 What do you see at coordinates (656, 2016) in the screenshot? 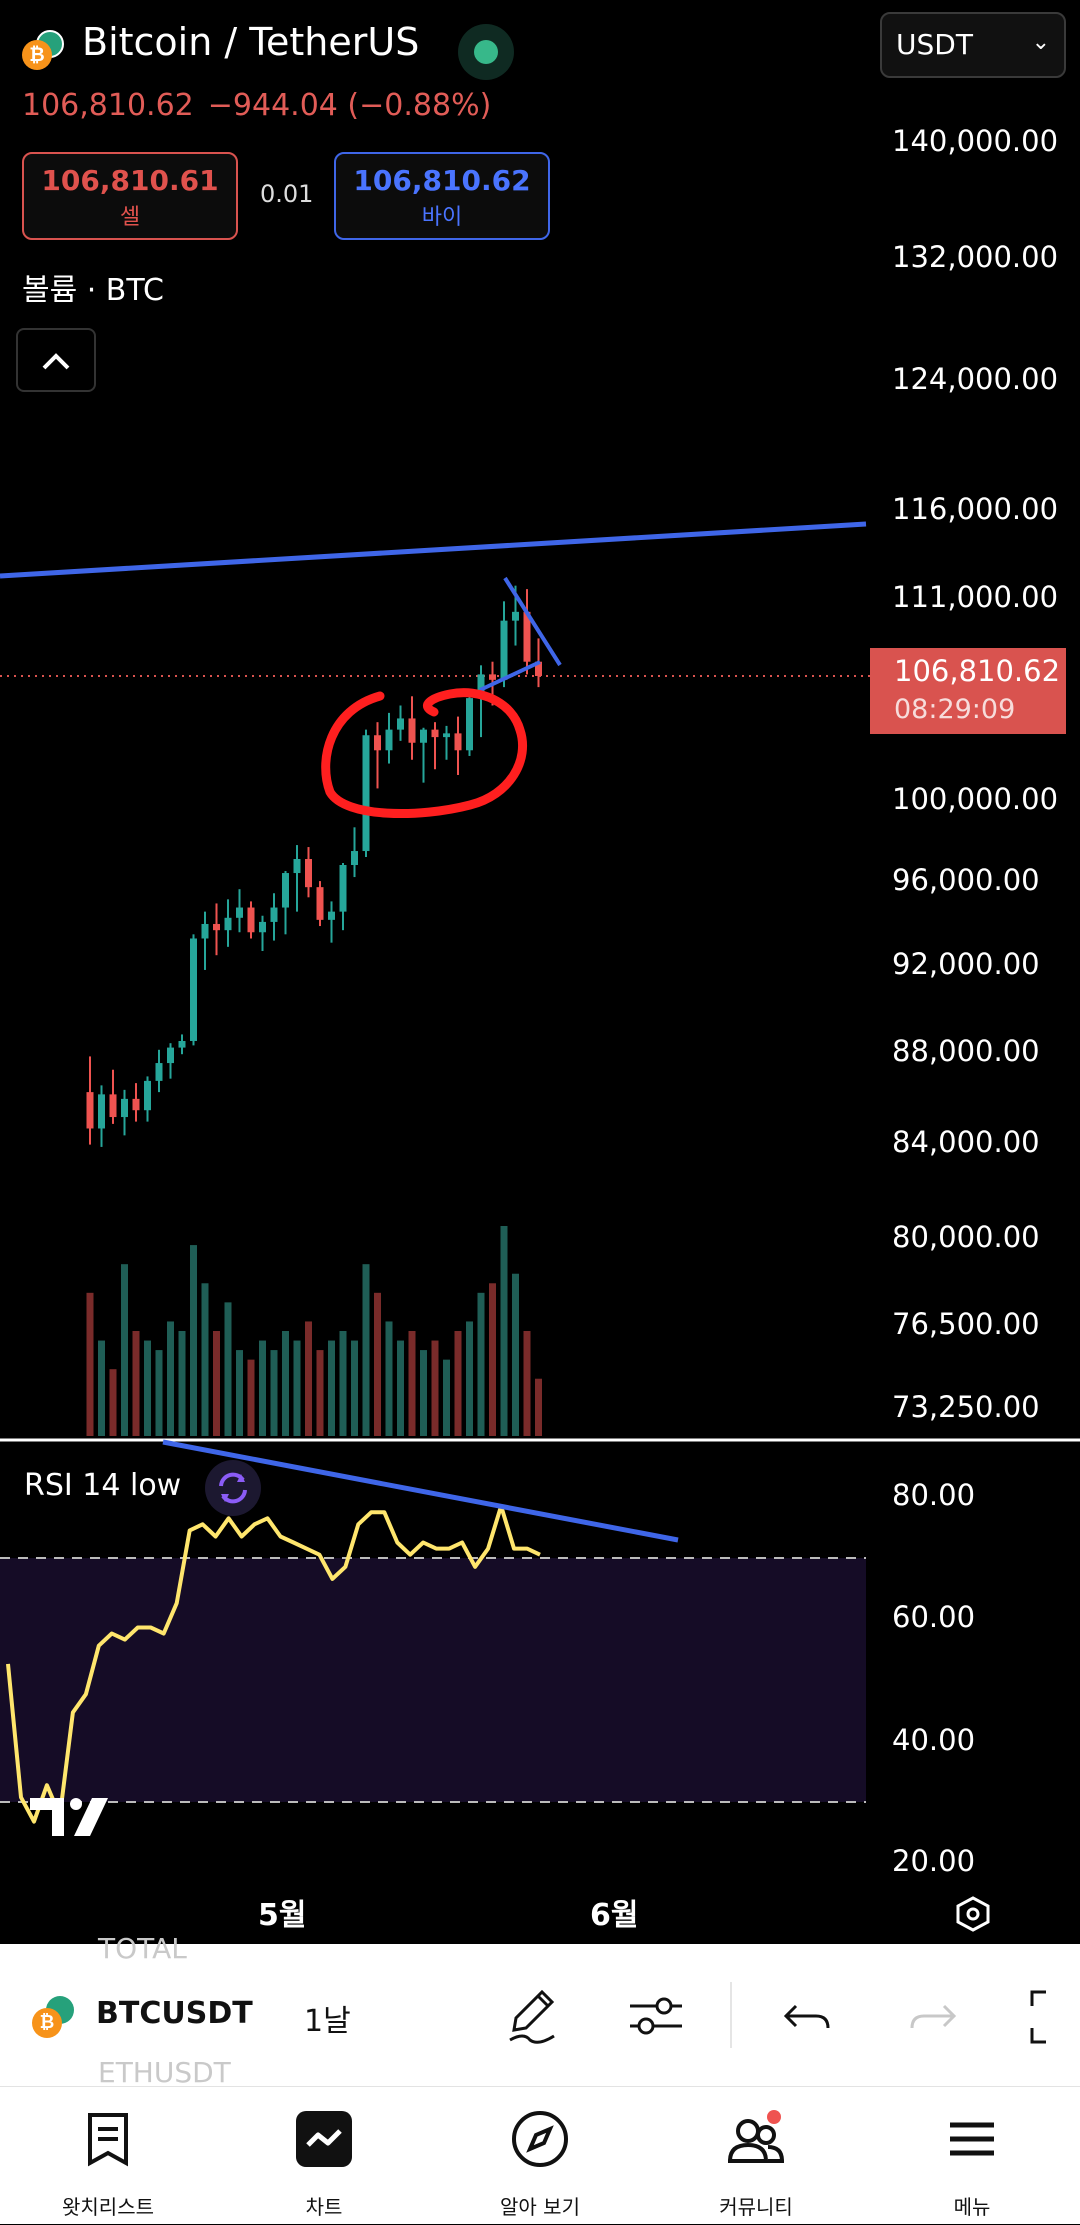
I see `indicators-sliders-icon` at bounding box center [656, 2016].